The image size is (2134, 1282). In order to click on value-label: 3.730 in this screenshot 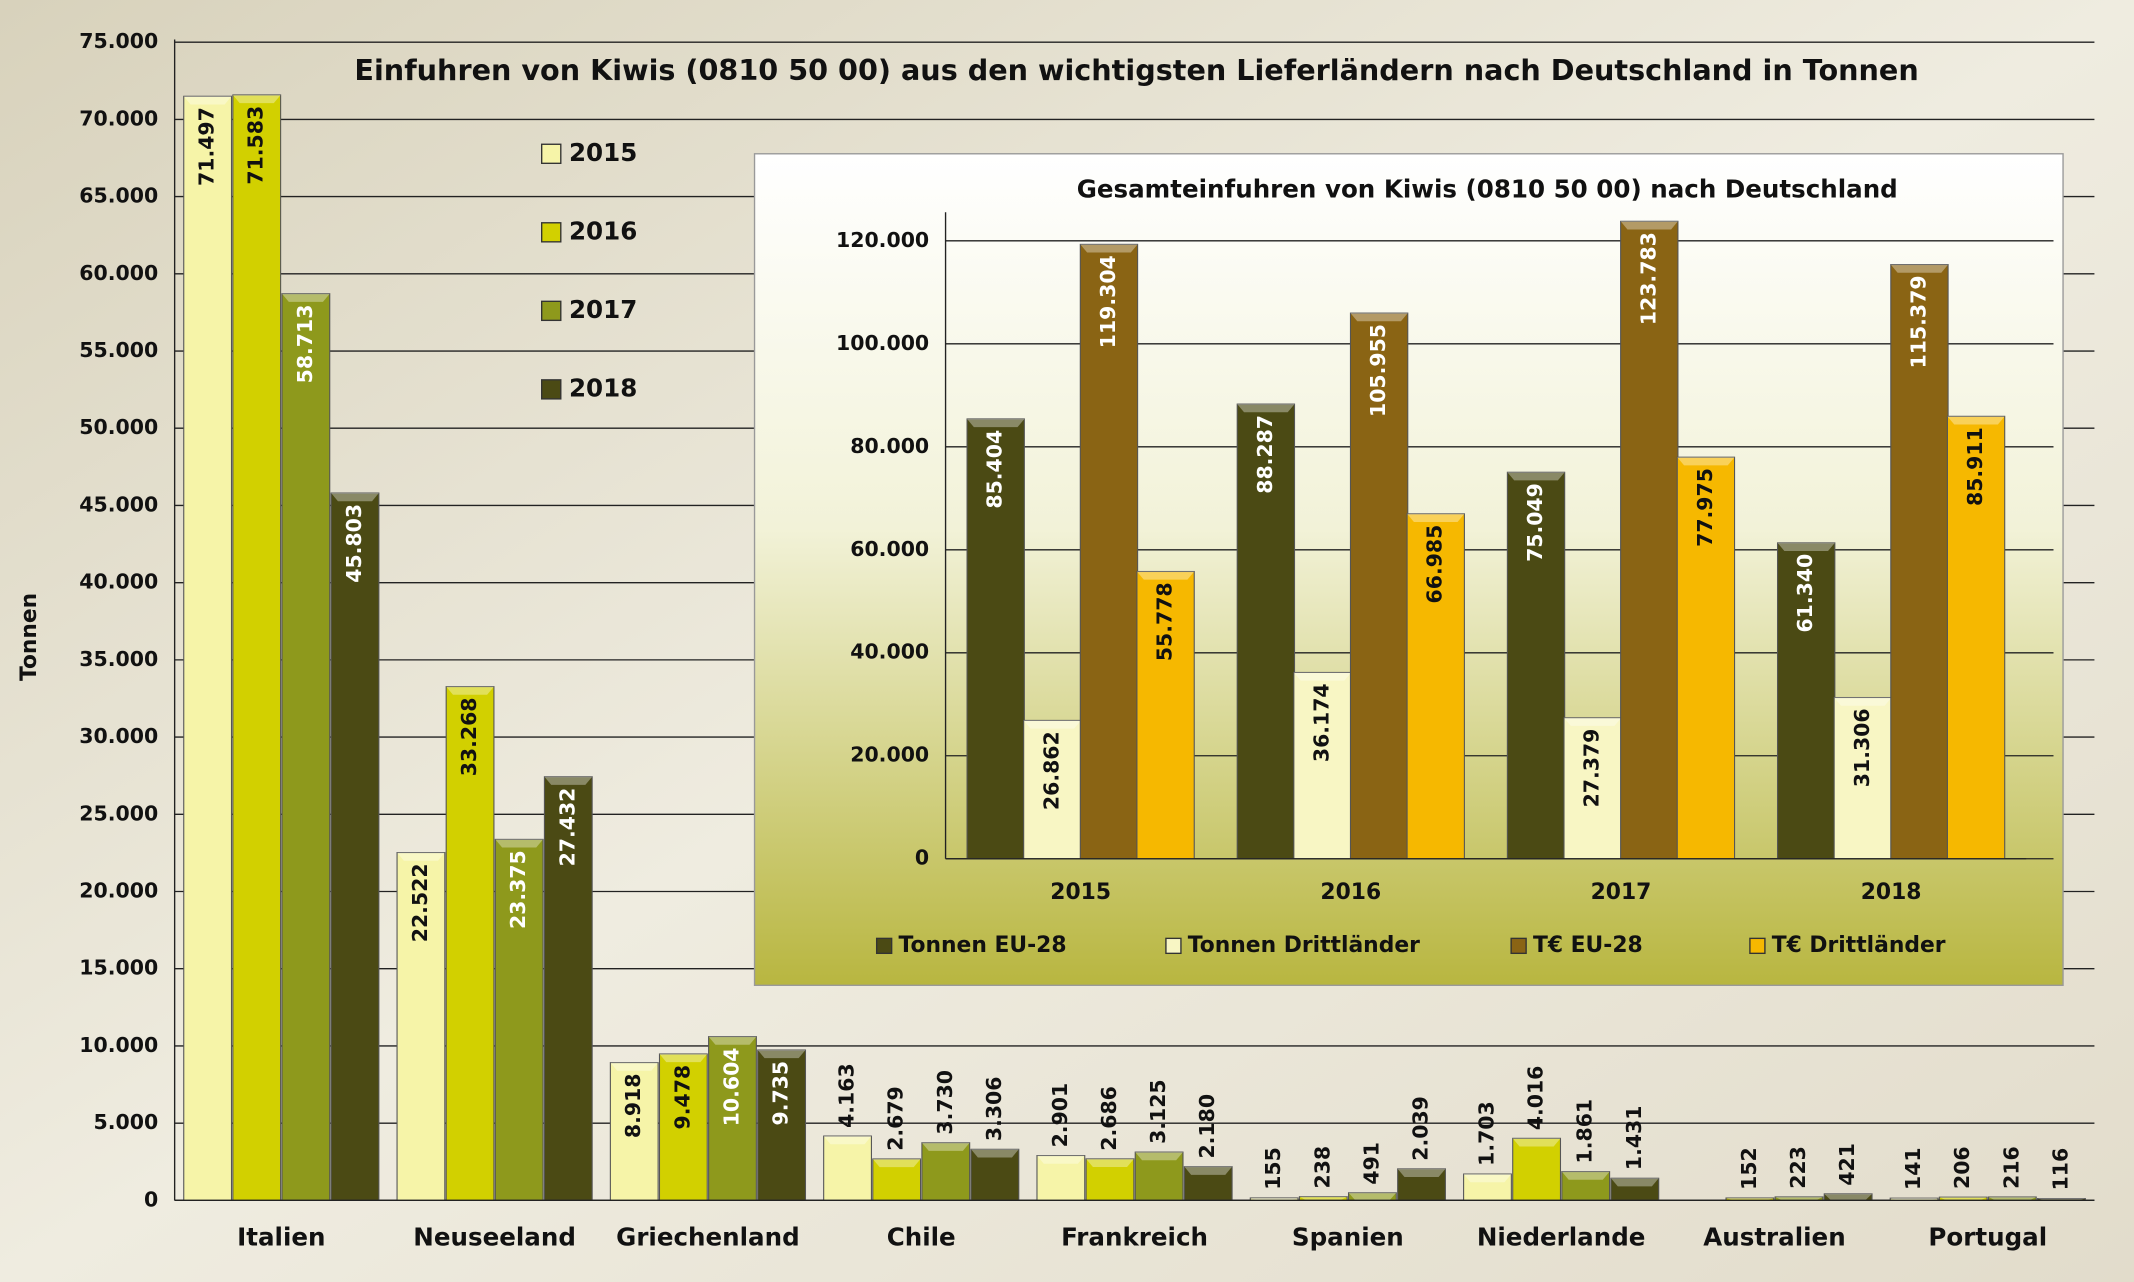, I will do `click(945, 1102)`.